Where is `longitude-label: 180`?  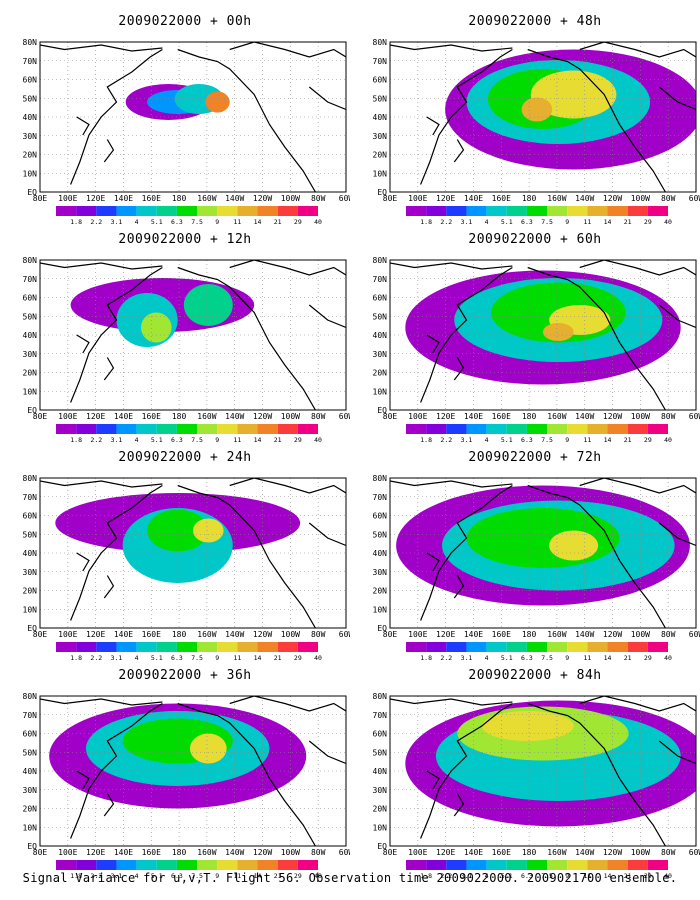 longitude-label: 180 is located at coordinates (179, 852).